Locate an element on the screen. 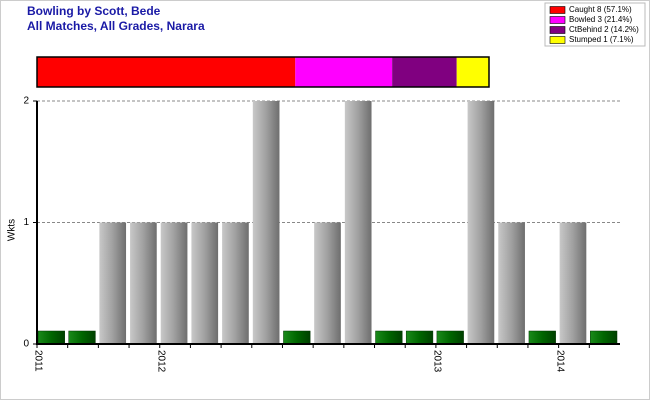 Image resolution: width=650 pixels, height=400 pixels. chart-title: Bowling by Scott, Bede is located at coordinates (94, 11).